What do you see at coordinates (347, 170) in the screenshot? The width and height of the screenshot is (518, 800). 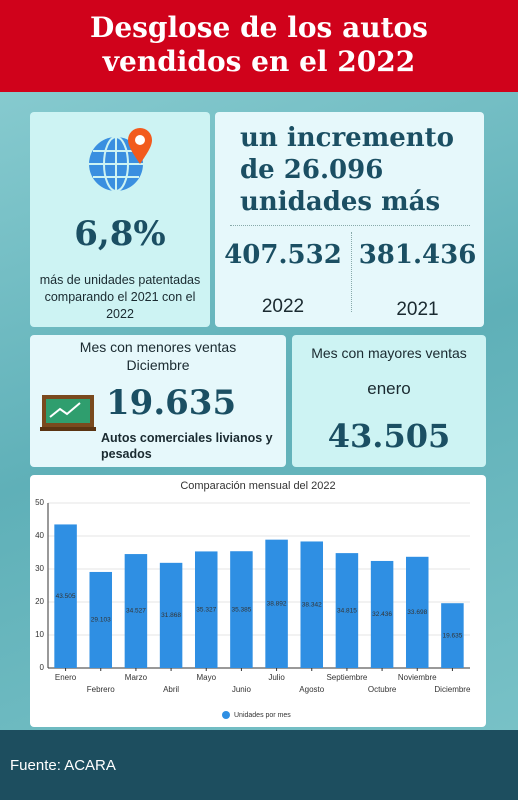 I see `increase-headline: un incremento de 26.096 unidades más` at bounding box center [347, 170].